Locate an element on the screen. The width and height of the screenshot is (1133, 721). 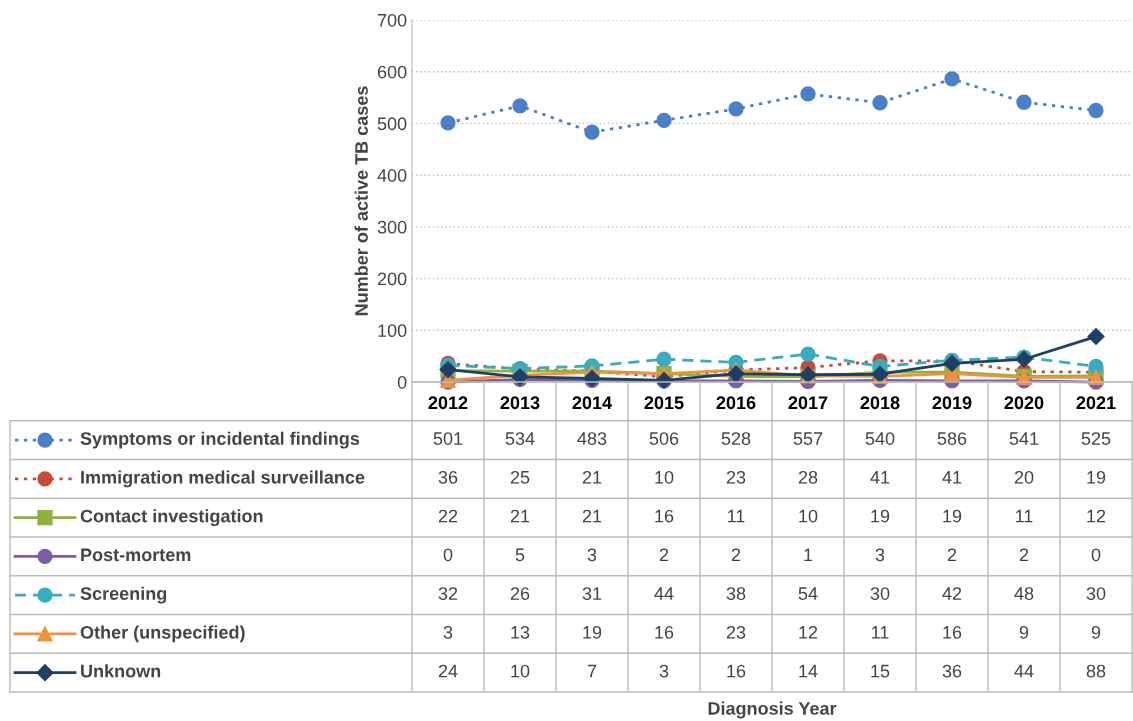
y-tick-label: 100 is located at coordinates (392, 331).